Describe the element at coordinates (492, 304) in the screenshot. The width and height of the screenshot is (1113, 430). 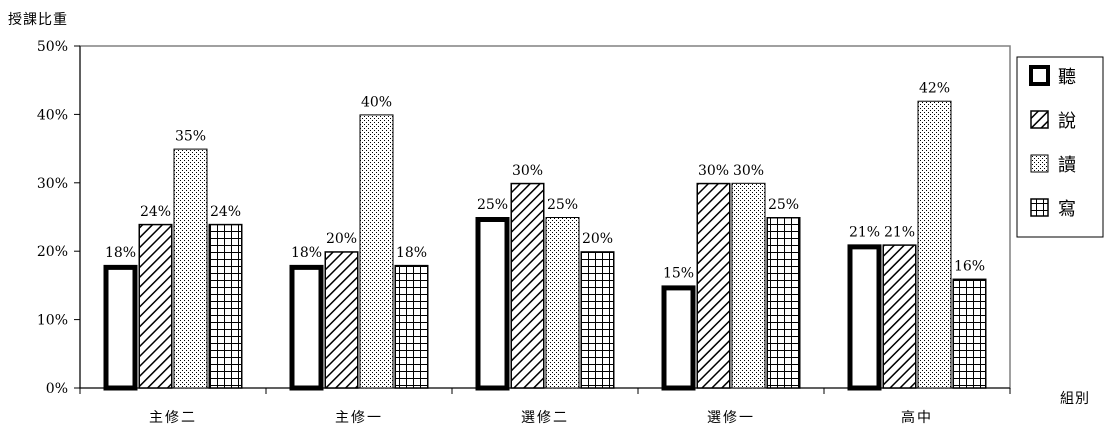
I see `bar-聽-選修二` at that location.